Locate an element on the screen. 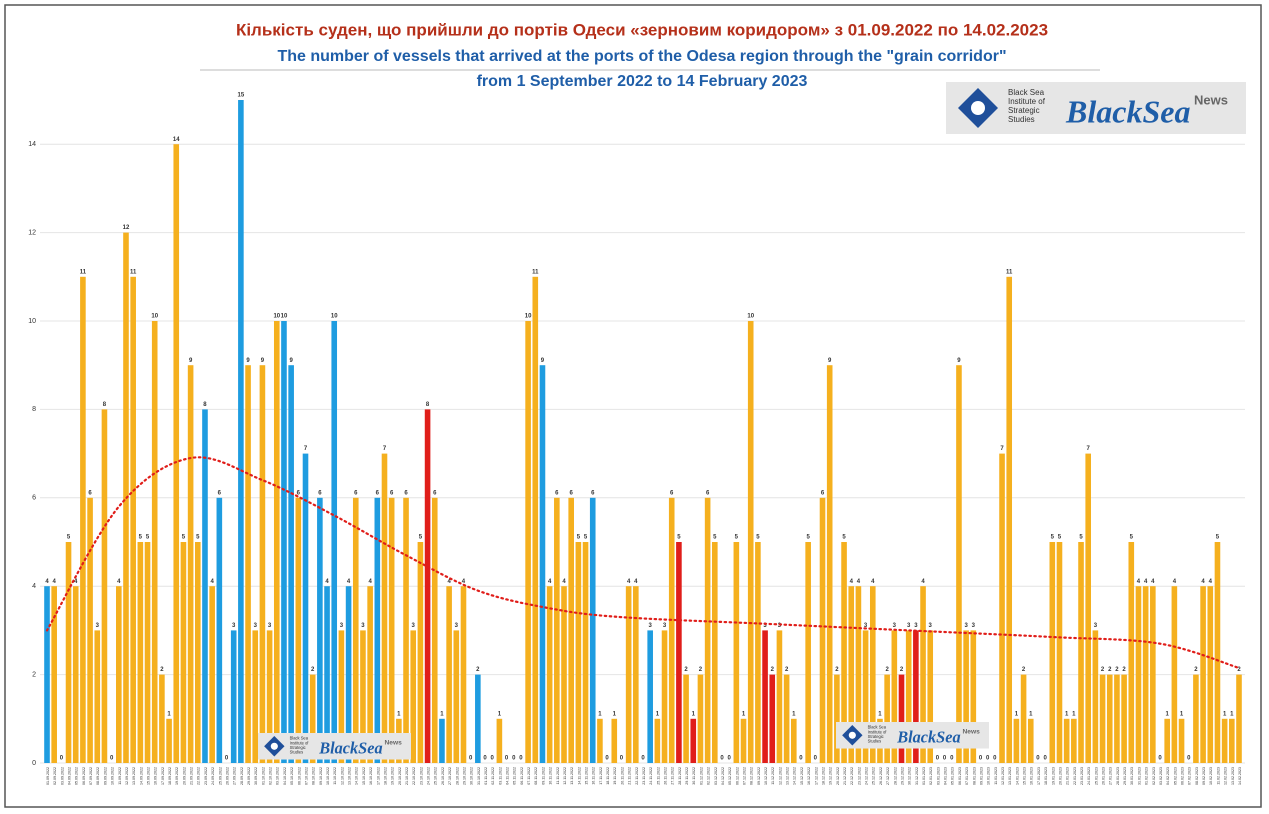  y-tick-label: 10 is located at coordinates (32, 321).